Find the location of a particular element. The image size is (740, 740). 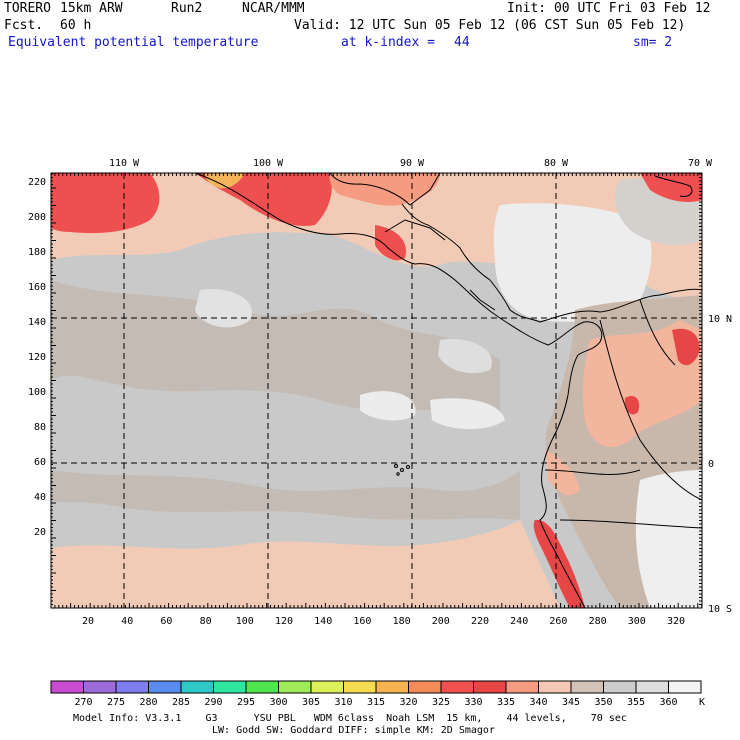

border-peru is located at coordinates (630, 524).